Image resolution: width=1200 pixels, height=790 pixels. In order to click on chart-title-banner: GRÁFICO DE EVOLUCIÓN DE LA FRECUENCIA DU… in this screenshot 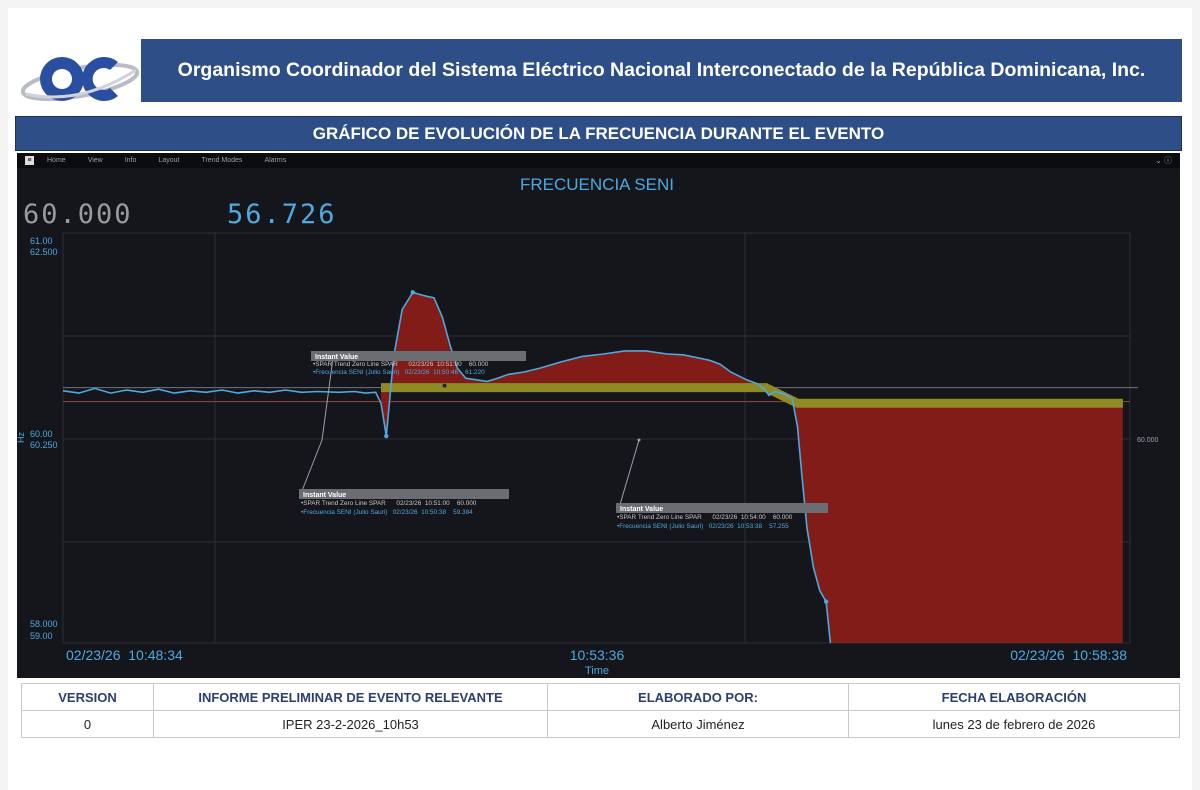, I will do `click(598, 133)`.